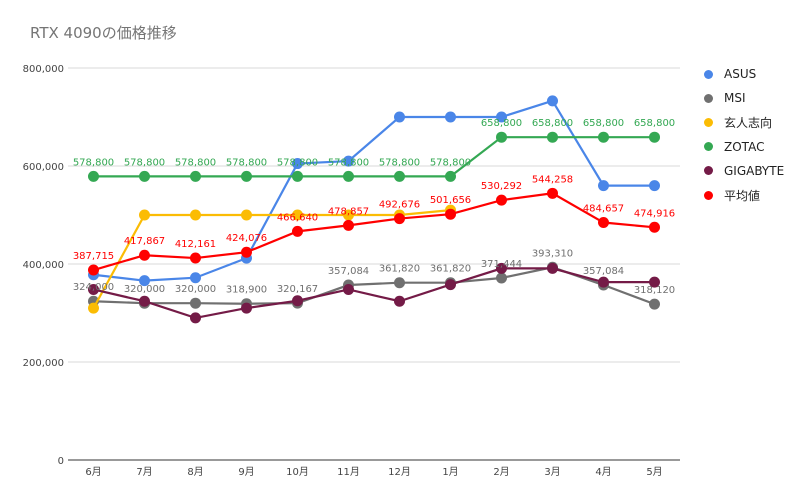 This screenshot has height=502, width=812. I want to click on data-label: 474,916, so click(654, 213).